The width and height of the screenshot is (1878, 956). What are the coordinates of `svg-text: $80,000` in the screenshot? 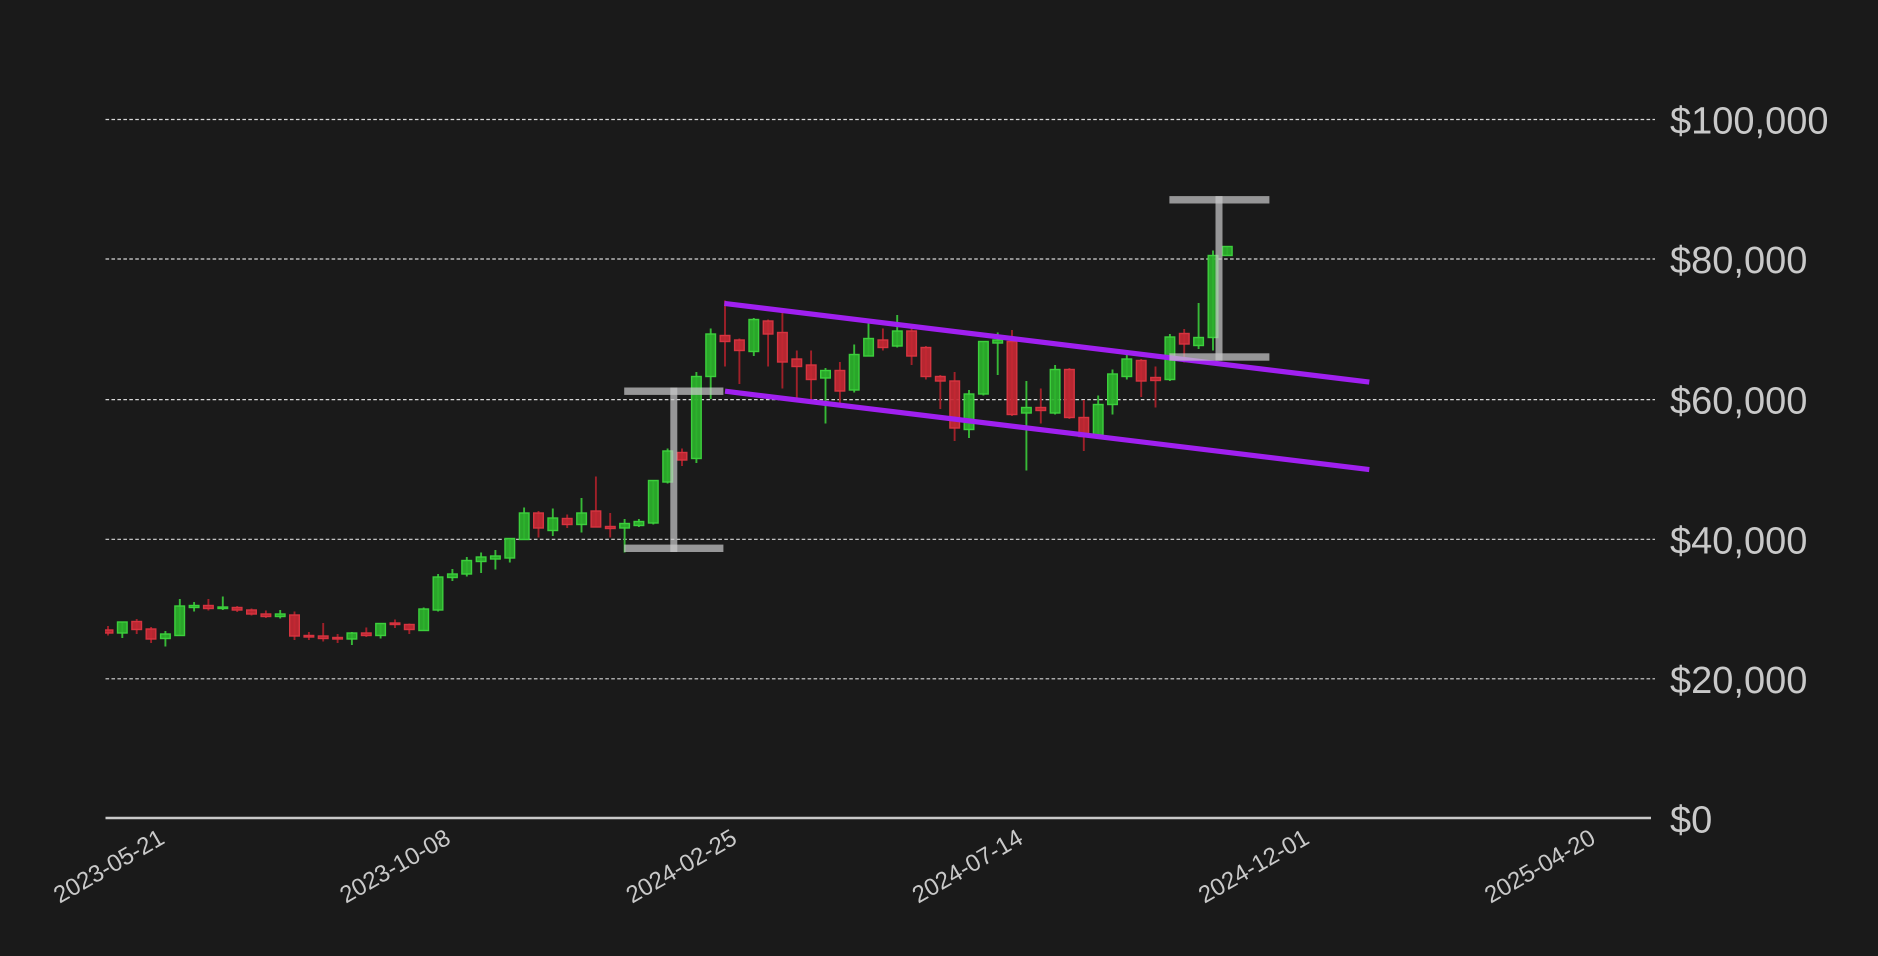 It's located at (1738, 261).